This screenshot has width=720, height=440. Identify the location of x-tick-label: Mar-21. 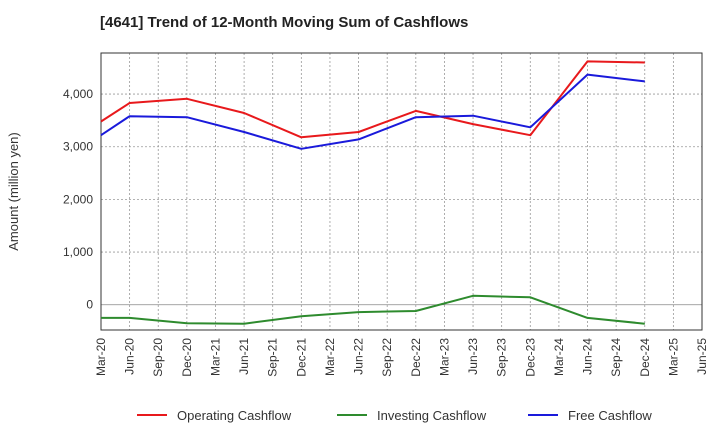
(215, 357).